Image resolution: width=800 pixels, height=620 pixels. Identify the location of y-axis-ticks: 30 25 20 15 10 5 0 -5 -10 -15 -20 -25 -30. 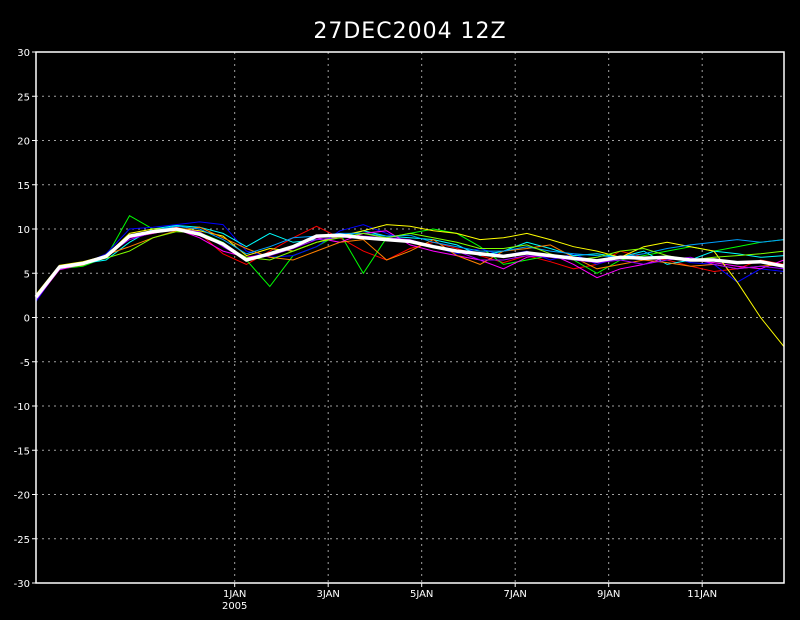
(25, 319).